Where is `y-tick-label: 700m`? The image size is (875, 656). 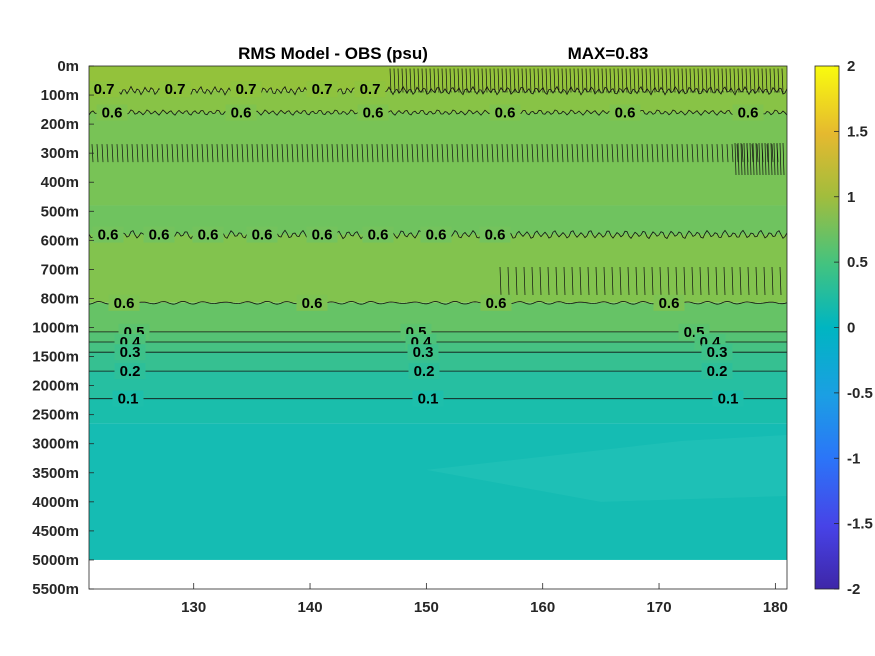 y-tick-label: 700m is located at coordinates (60, 269).